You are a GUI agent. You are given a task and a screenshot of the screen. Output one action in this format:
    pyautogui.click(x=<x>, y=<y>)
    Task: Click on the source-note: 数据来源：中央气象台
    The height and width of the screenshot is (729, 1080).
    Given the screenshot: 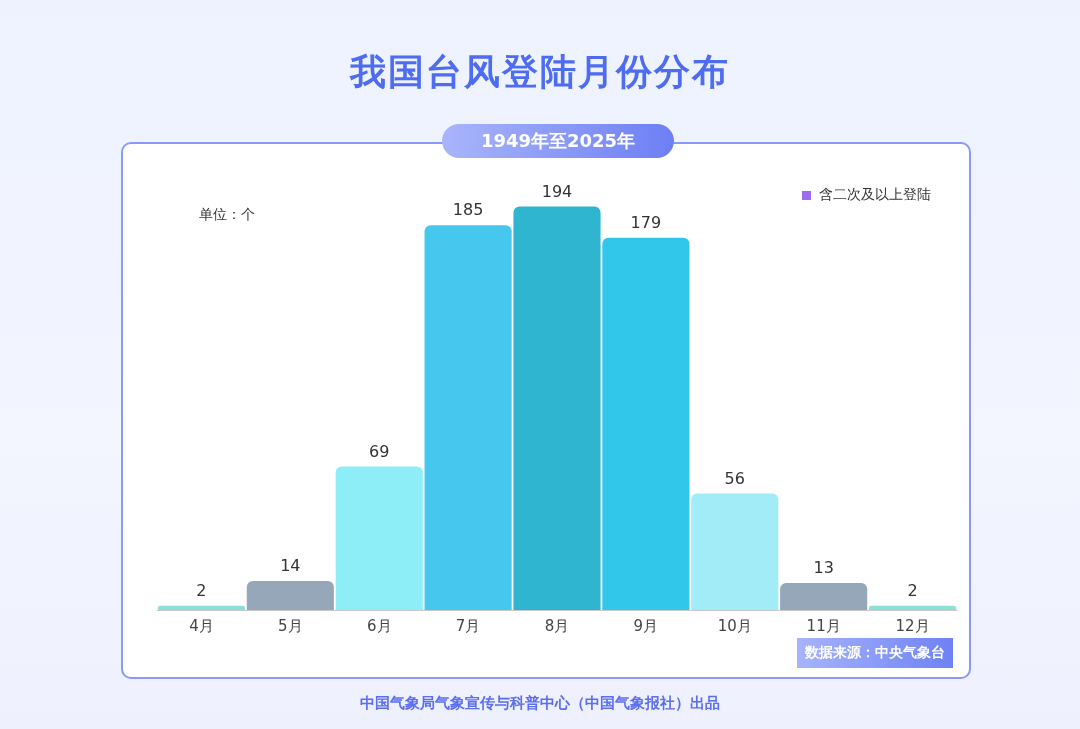 What is the action you would take?
    pyautogui.click(x=875, y=653)
    